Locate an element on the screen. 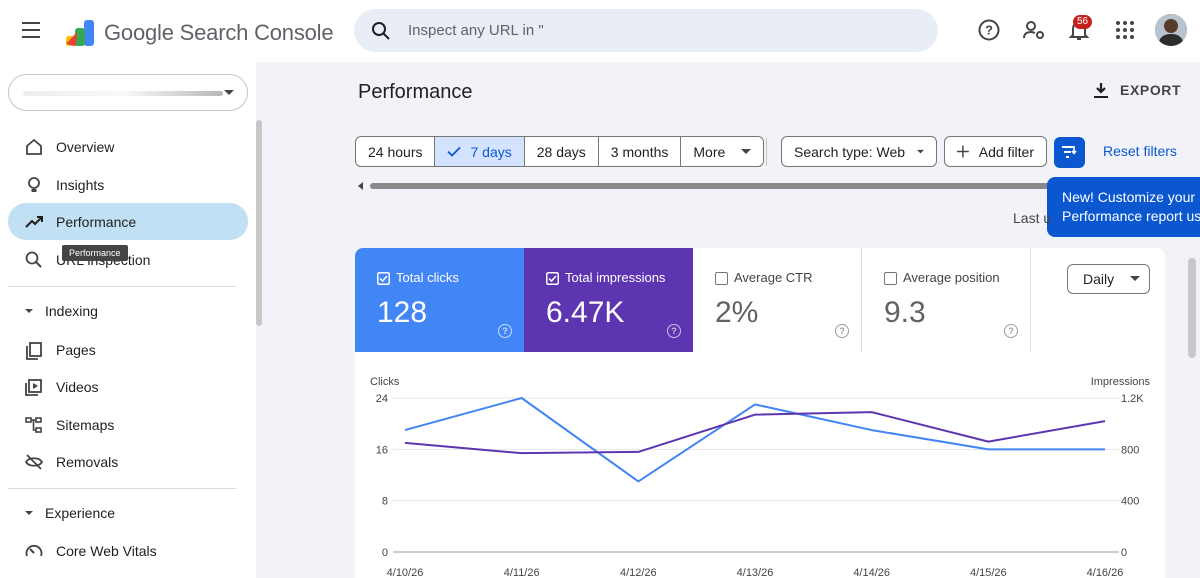 The image size is (1200, 578). range-24-hours: 24 hours is located at coordinates (396, 151).